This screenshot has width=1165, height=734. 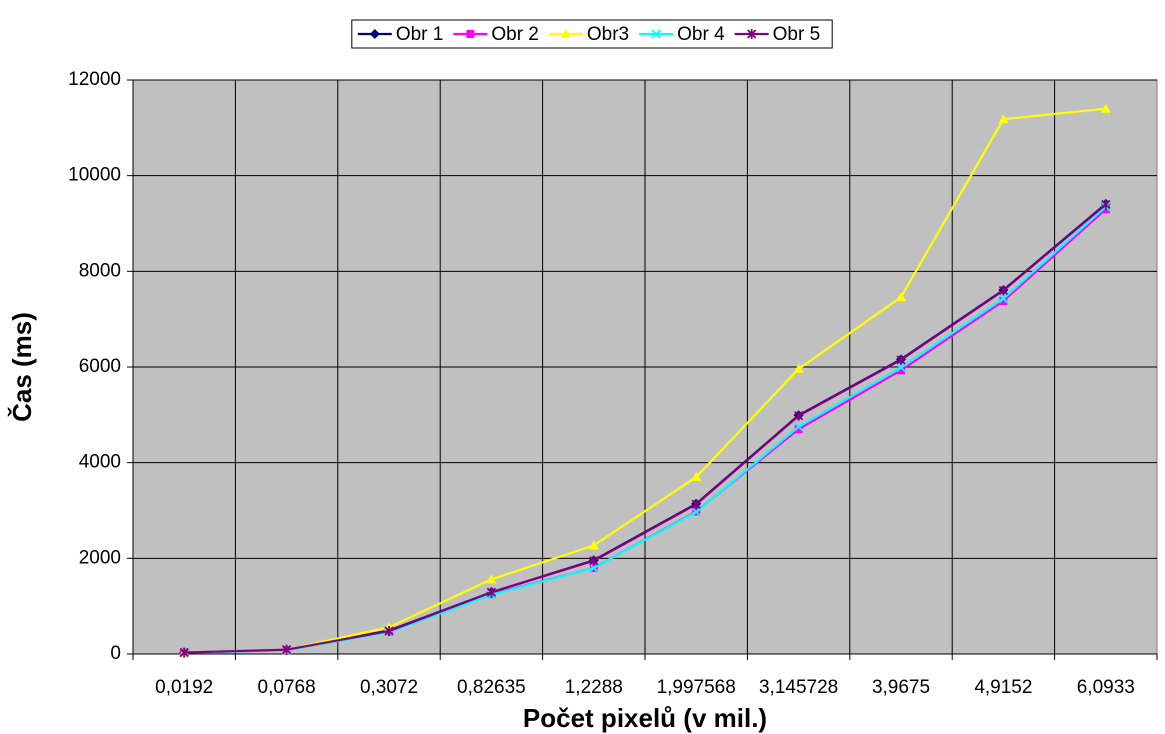 What do you see at coordinates (1106, 687) in the screenshot?
I see `x-tick-label: 6,0933` at bounding box center [1106, 687].